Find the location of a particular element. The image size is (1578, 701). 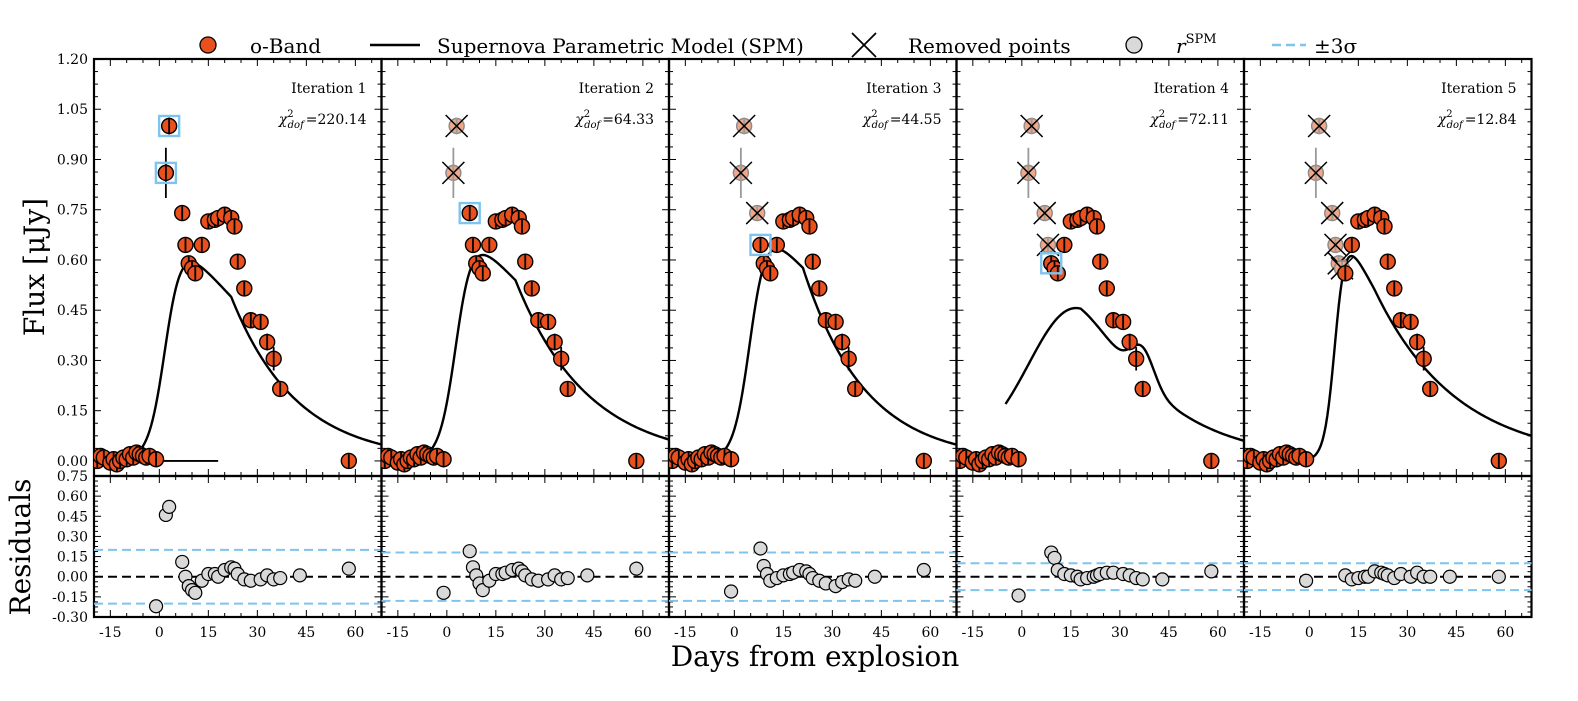

outlier-highlight-box is located at coordinates (166, 173).